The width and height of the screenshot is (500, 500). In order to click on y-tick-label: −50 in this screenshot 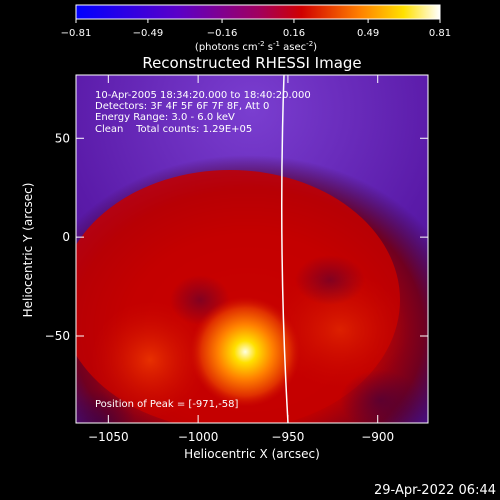, I will do `click(57, 336)`.